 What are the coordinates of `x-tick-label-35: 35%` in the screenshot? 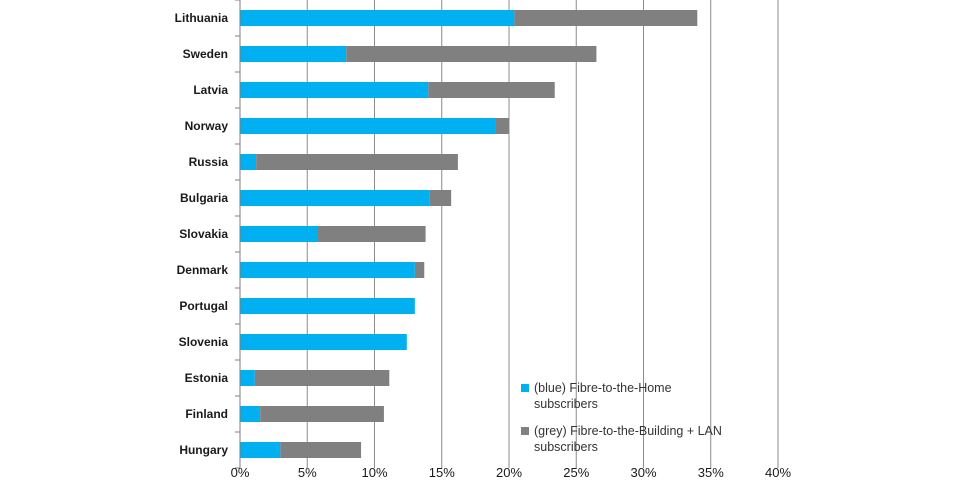 It's located at (711, 472).